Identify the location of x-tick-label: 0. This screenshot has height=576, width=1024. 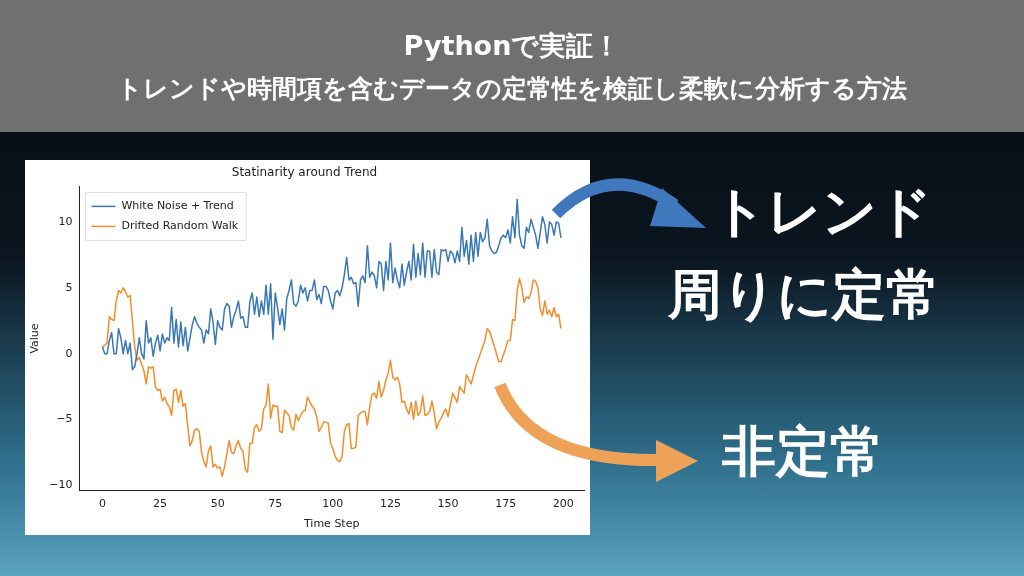
(102, 504).